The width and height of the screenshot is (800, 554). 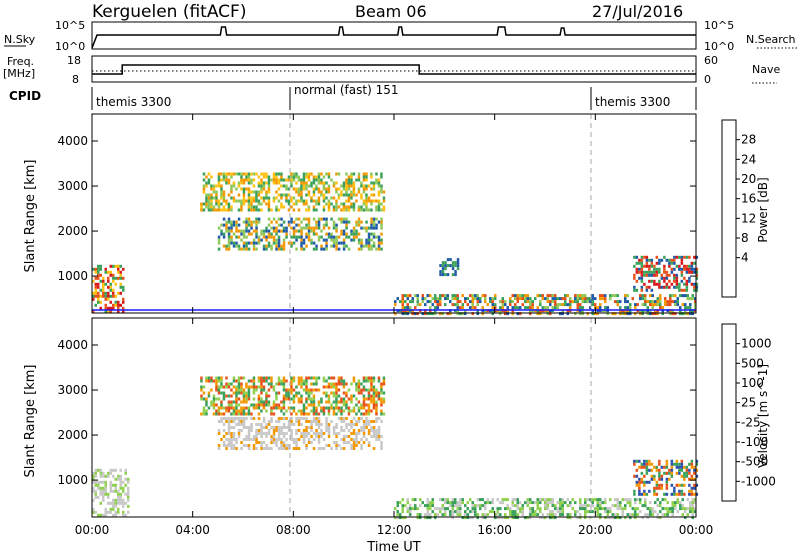 I want to click on nsky-left-tick-top: 10^5, so click(x=70, y=25).